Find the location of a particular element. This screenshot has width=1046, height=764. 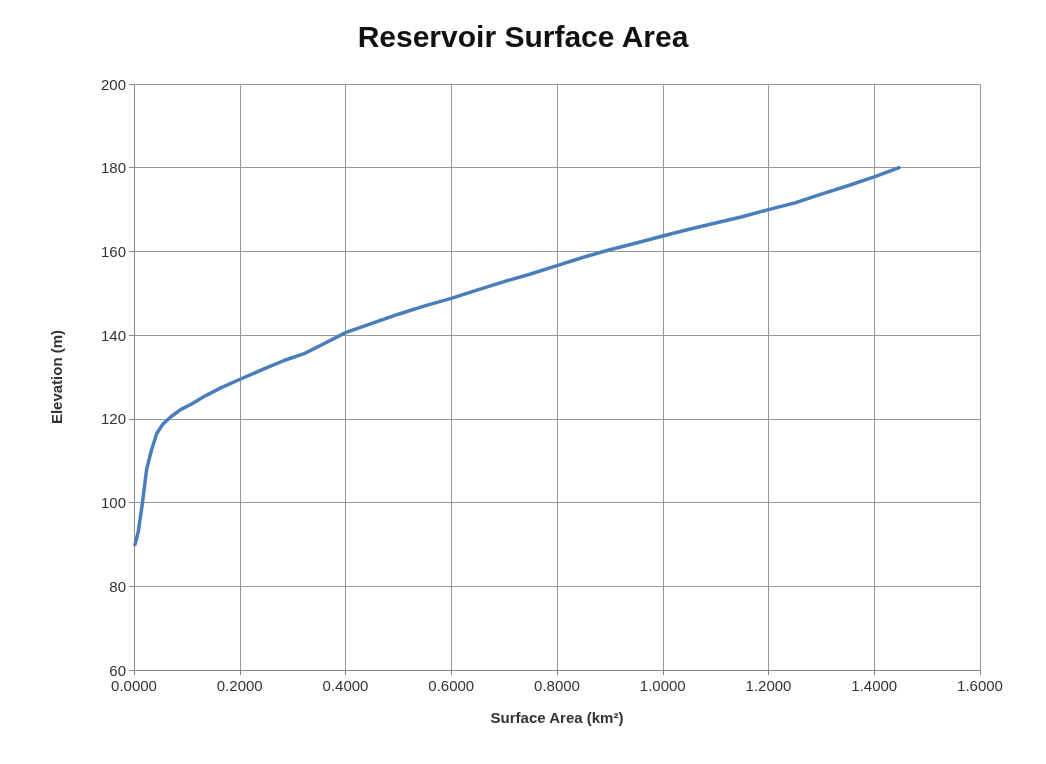

x-tick-label: 1.2000 is located at coordinates (768, 685).